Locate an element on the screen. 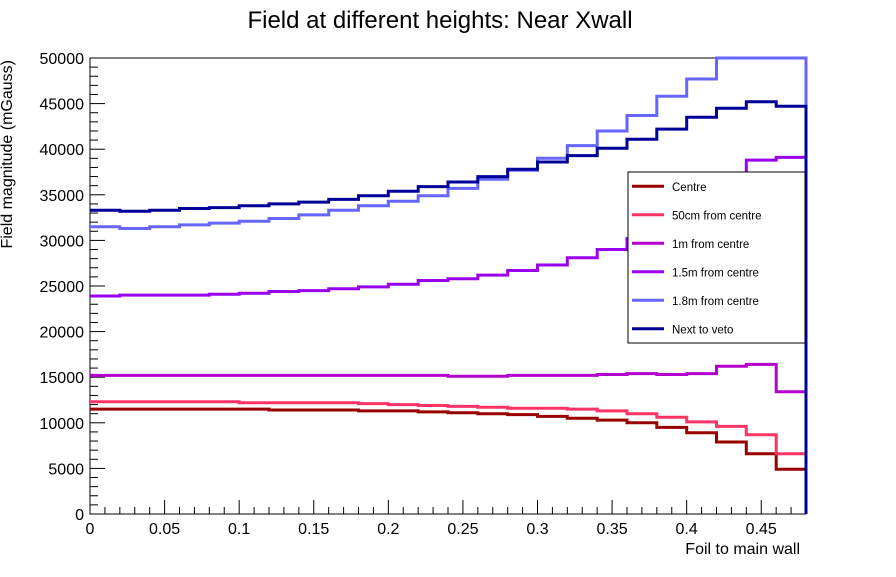  x-tick-label: 0.15 is located at coordinates (313, 529).